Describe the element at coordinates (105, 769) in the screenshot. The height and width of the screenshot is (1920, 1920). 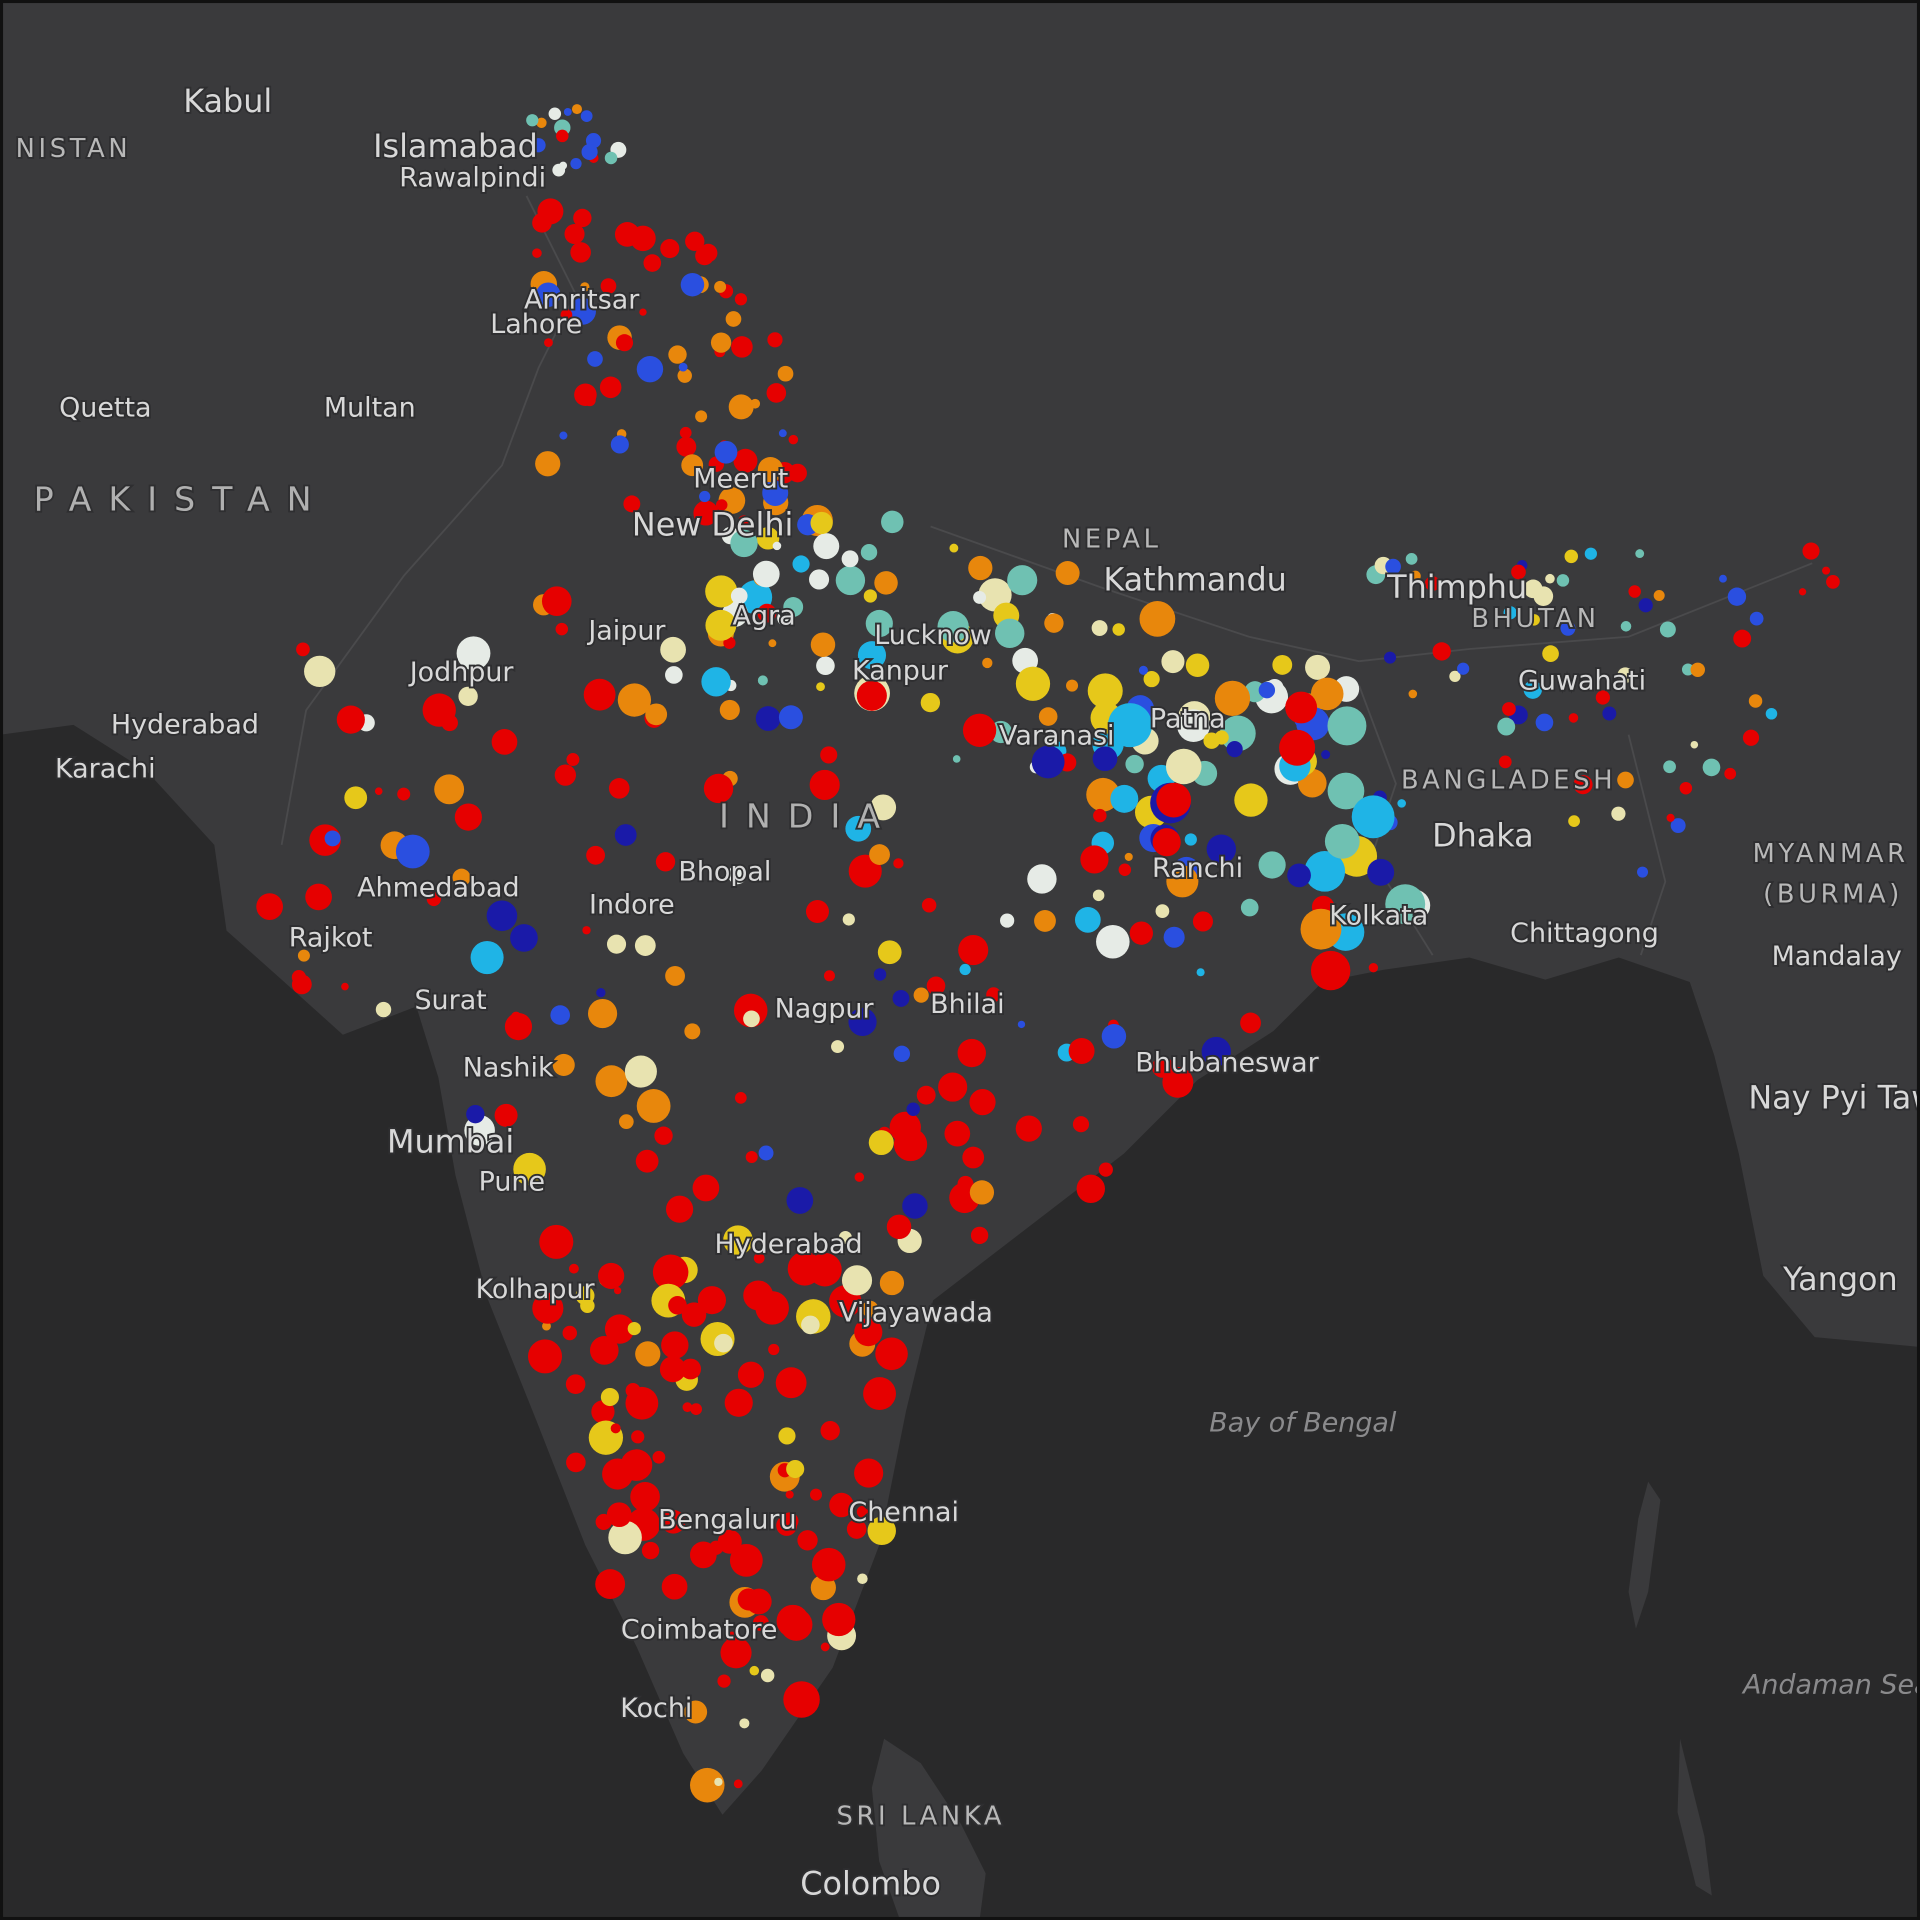
I see `place-label: Karachi` at that location.